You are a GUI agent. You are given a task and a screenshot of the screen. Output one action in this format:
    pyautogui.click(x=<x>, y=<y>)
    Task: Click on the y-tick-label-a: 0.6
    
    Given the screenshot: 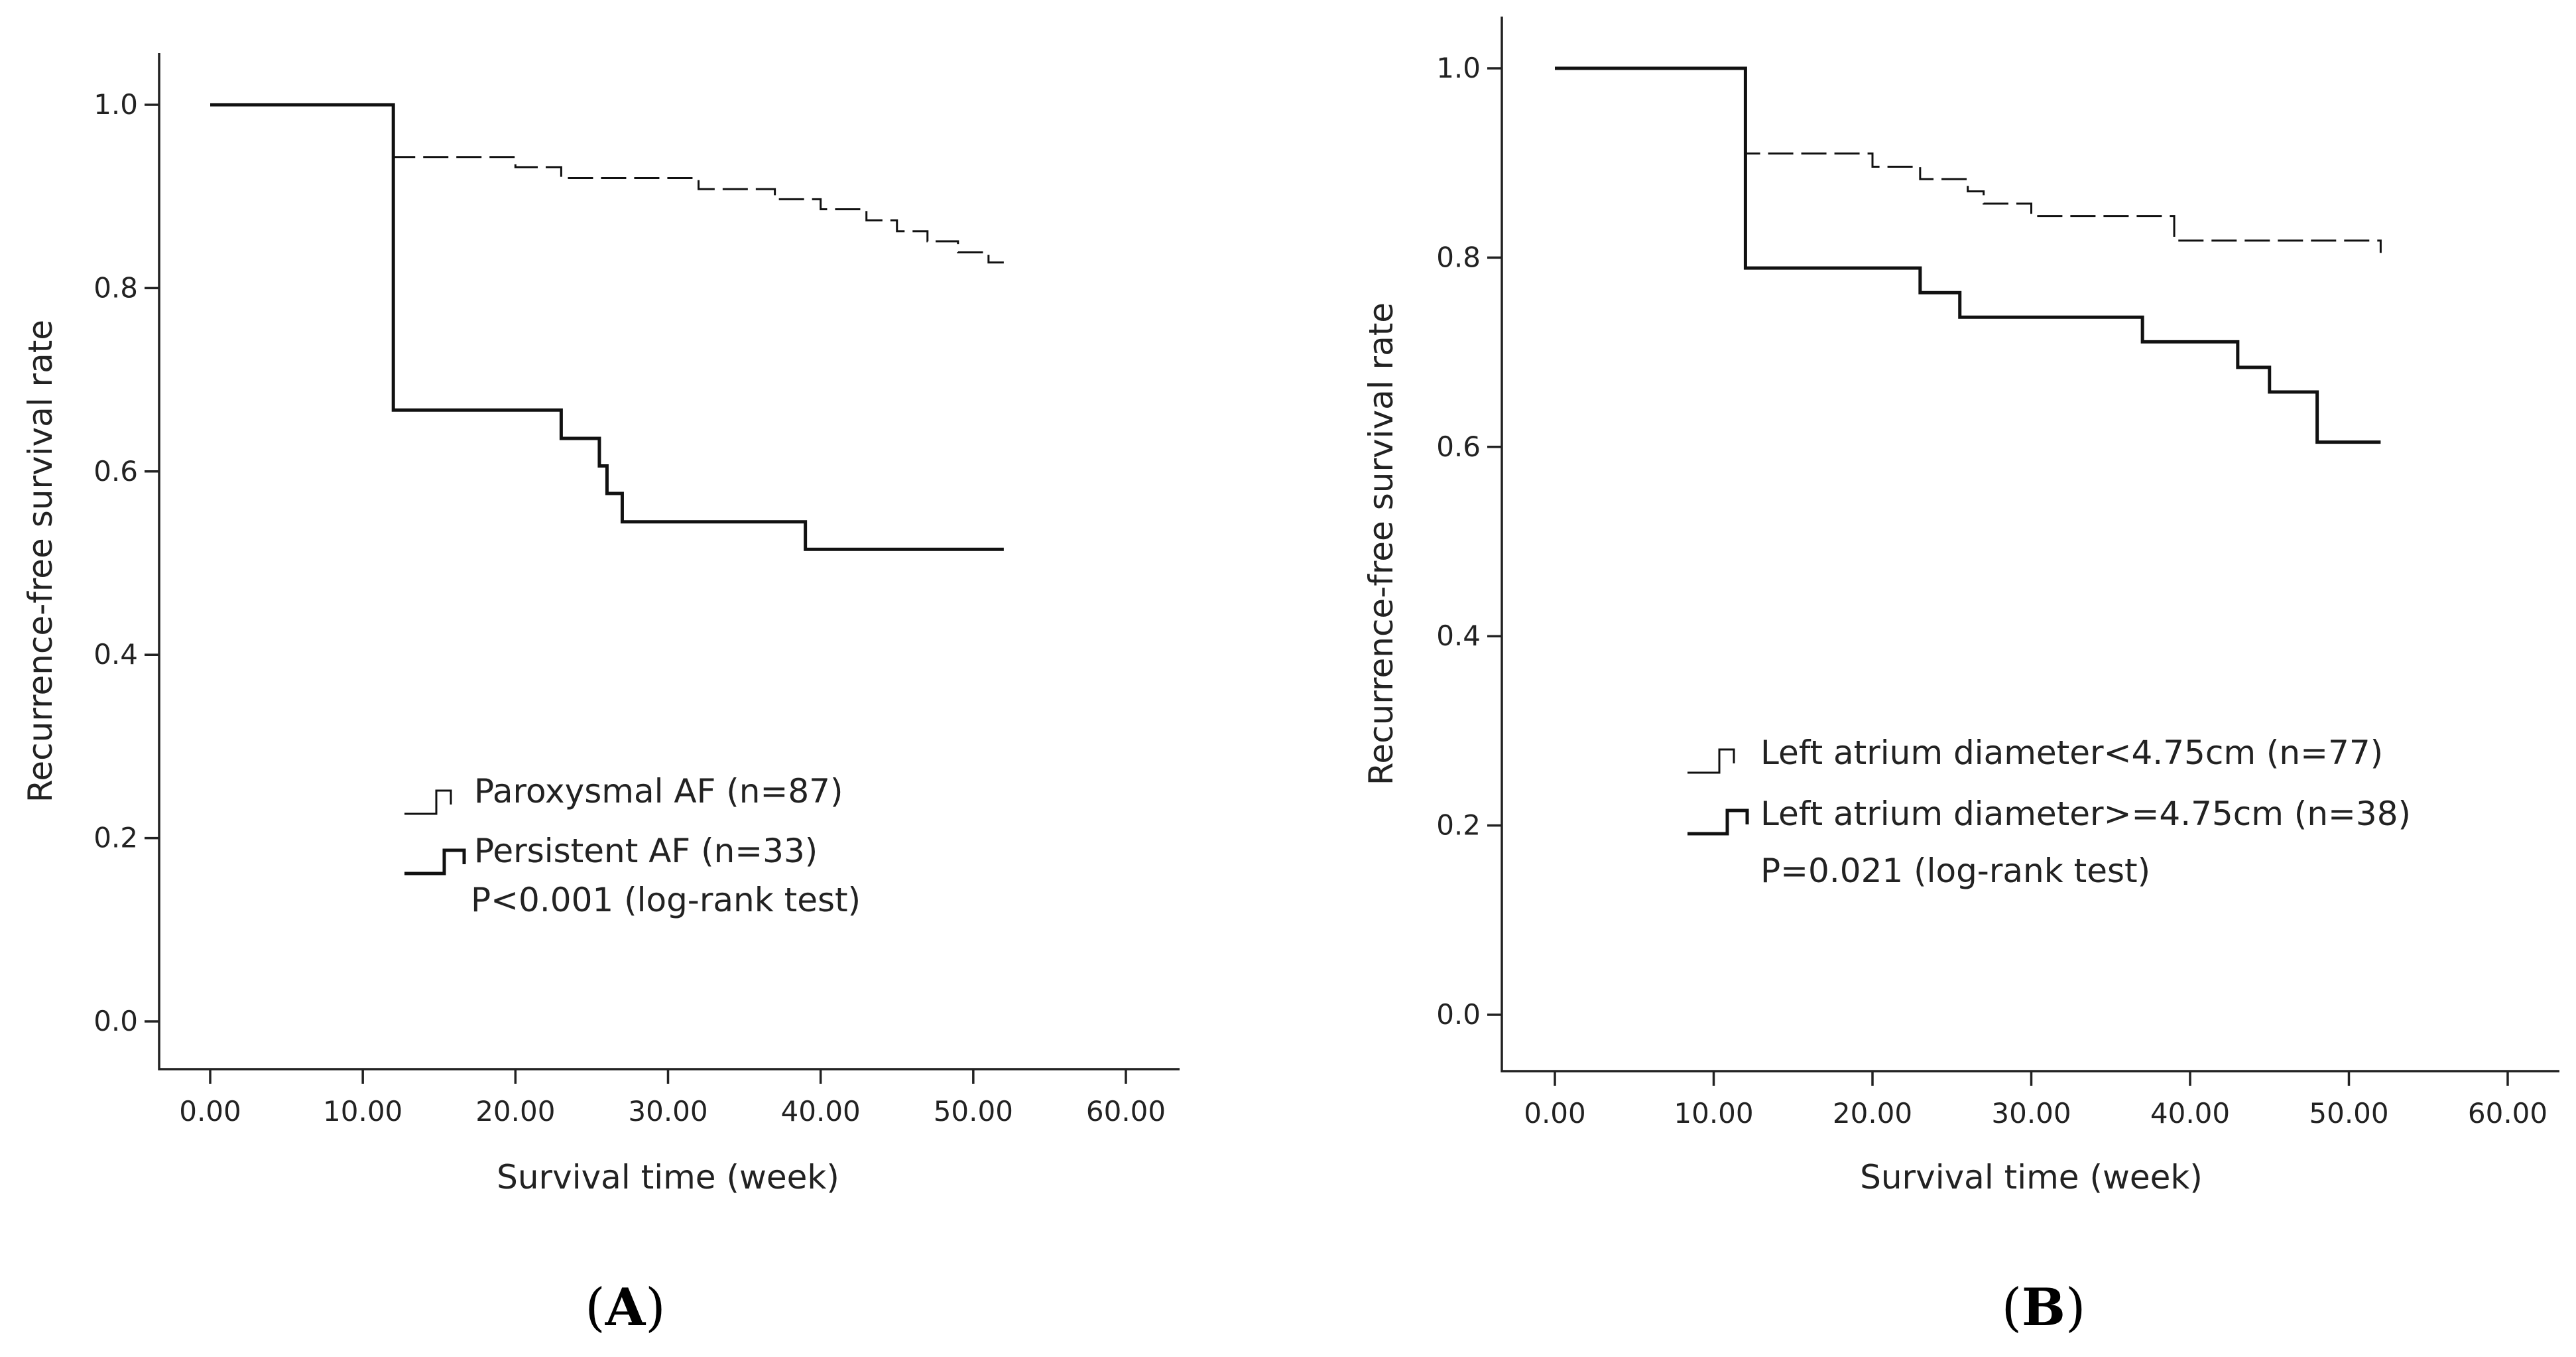 What is the action you would take?
    pyautogui.click(x=115, y=471)
    